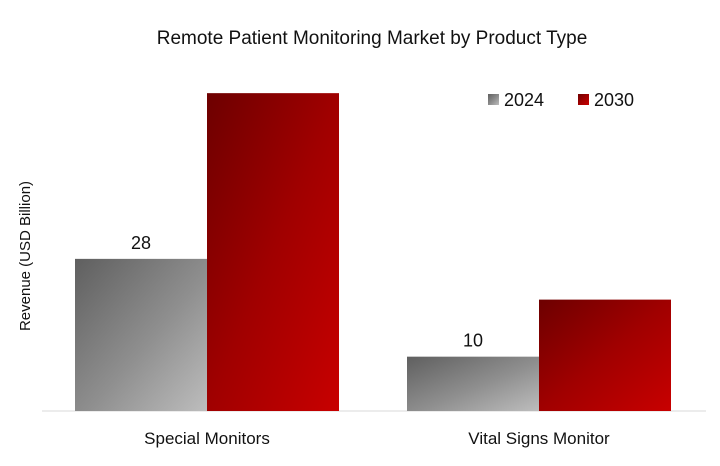  I want to click on x-tick-label-vital-signs-monitor: Vital Signs Monitor, so click(539, 438).